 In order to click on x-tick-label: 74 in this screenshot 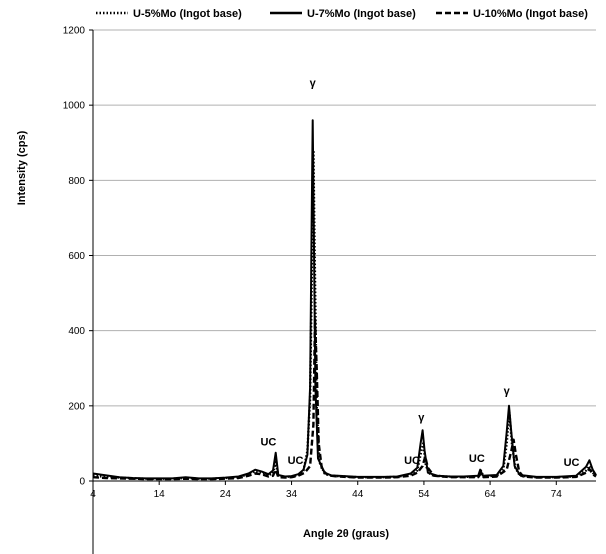, I will do `click(557, 494)`.